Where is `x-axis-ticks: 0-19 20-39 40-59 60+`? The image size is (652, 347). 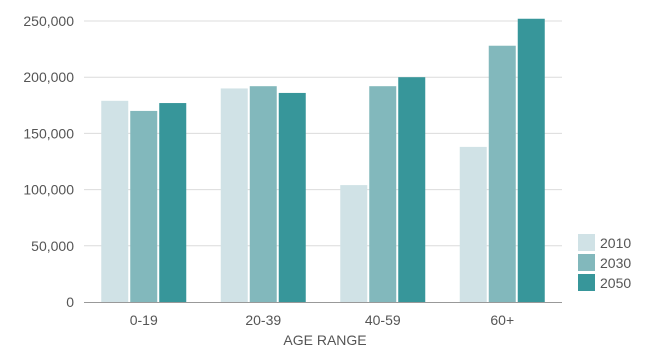
x-axis-ticks: 0-19 20-39 40-59 60+ is located at coordinates (322, 320).